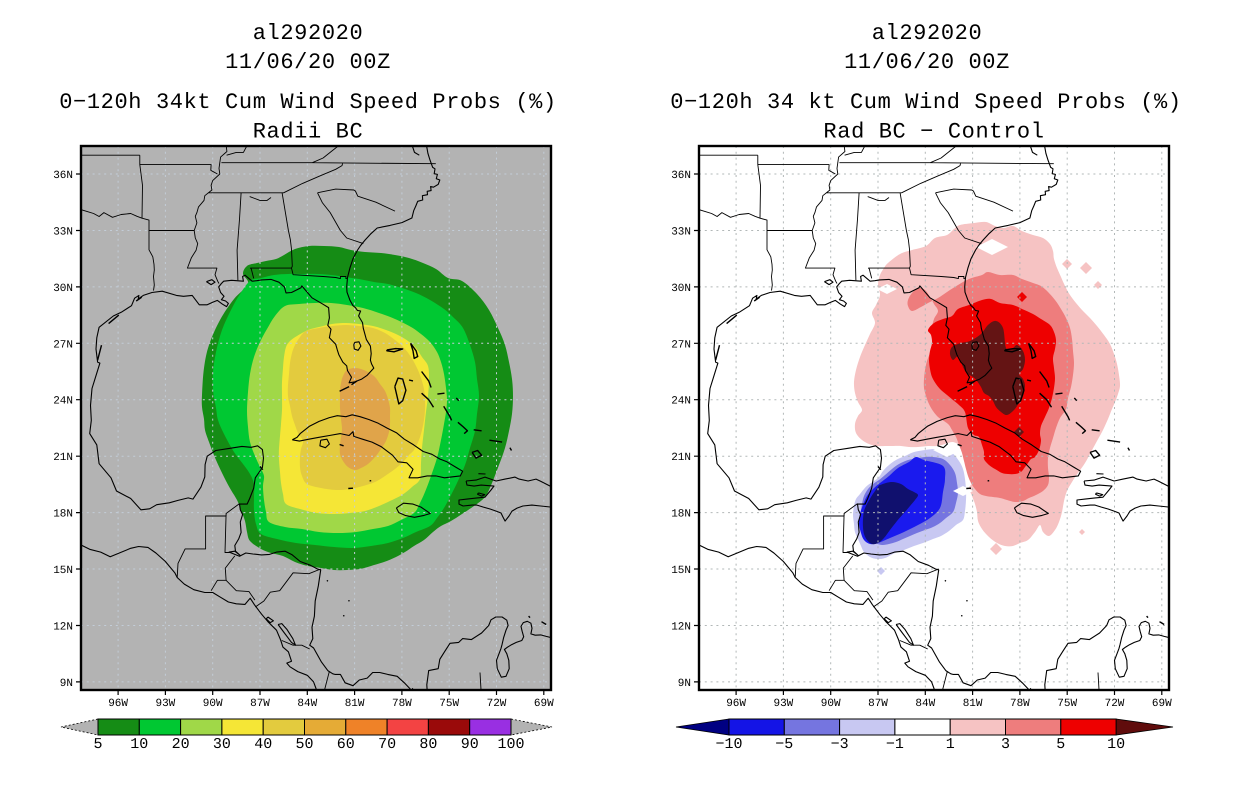  I want to click on svg-text: 20, so click(181, 744).